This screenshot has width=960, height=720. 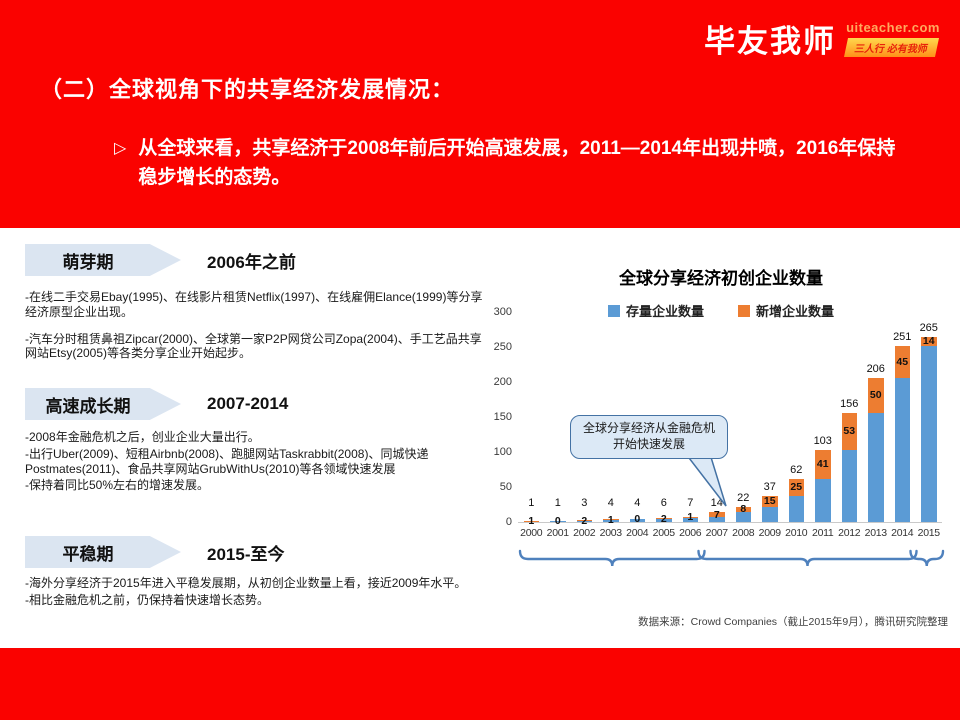 What do you see at coordinates (822, 440) in the screenshot?
I see `bar-total-label: 103` at bounding box center [822, 440].